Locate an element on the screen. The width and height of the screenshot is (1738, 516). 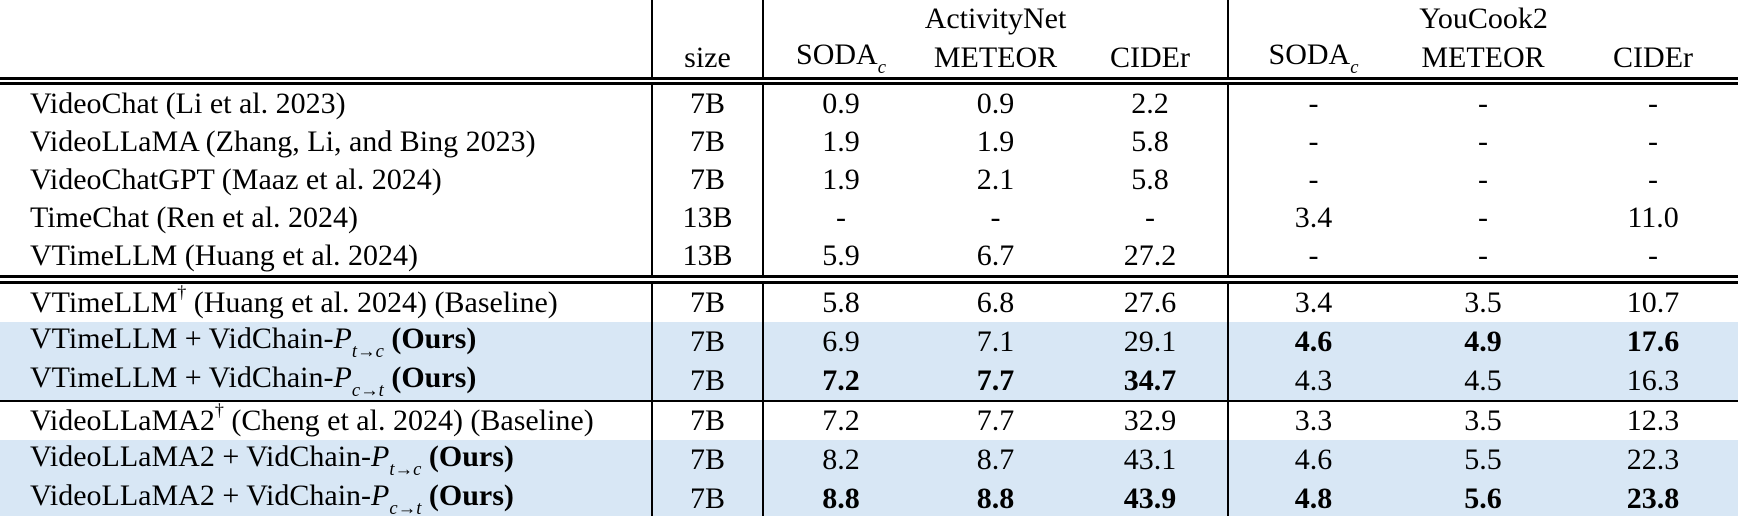
table-row: TimeChat (Ren et al. 2024) 13B - - -3.4-11.0 is located at coordinates (869, 218).